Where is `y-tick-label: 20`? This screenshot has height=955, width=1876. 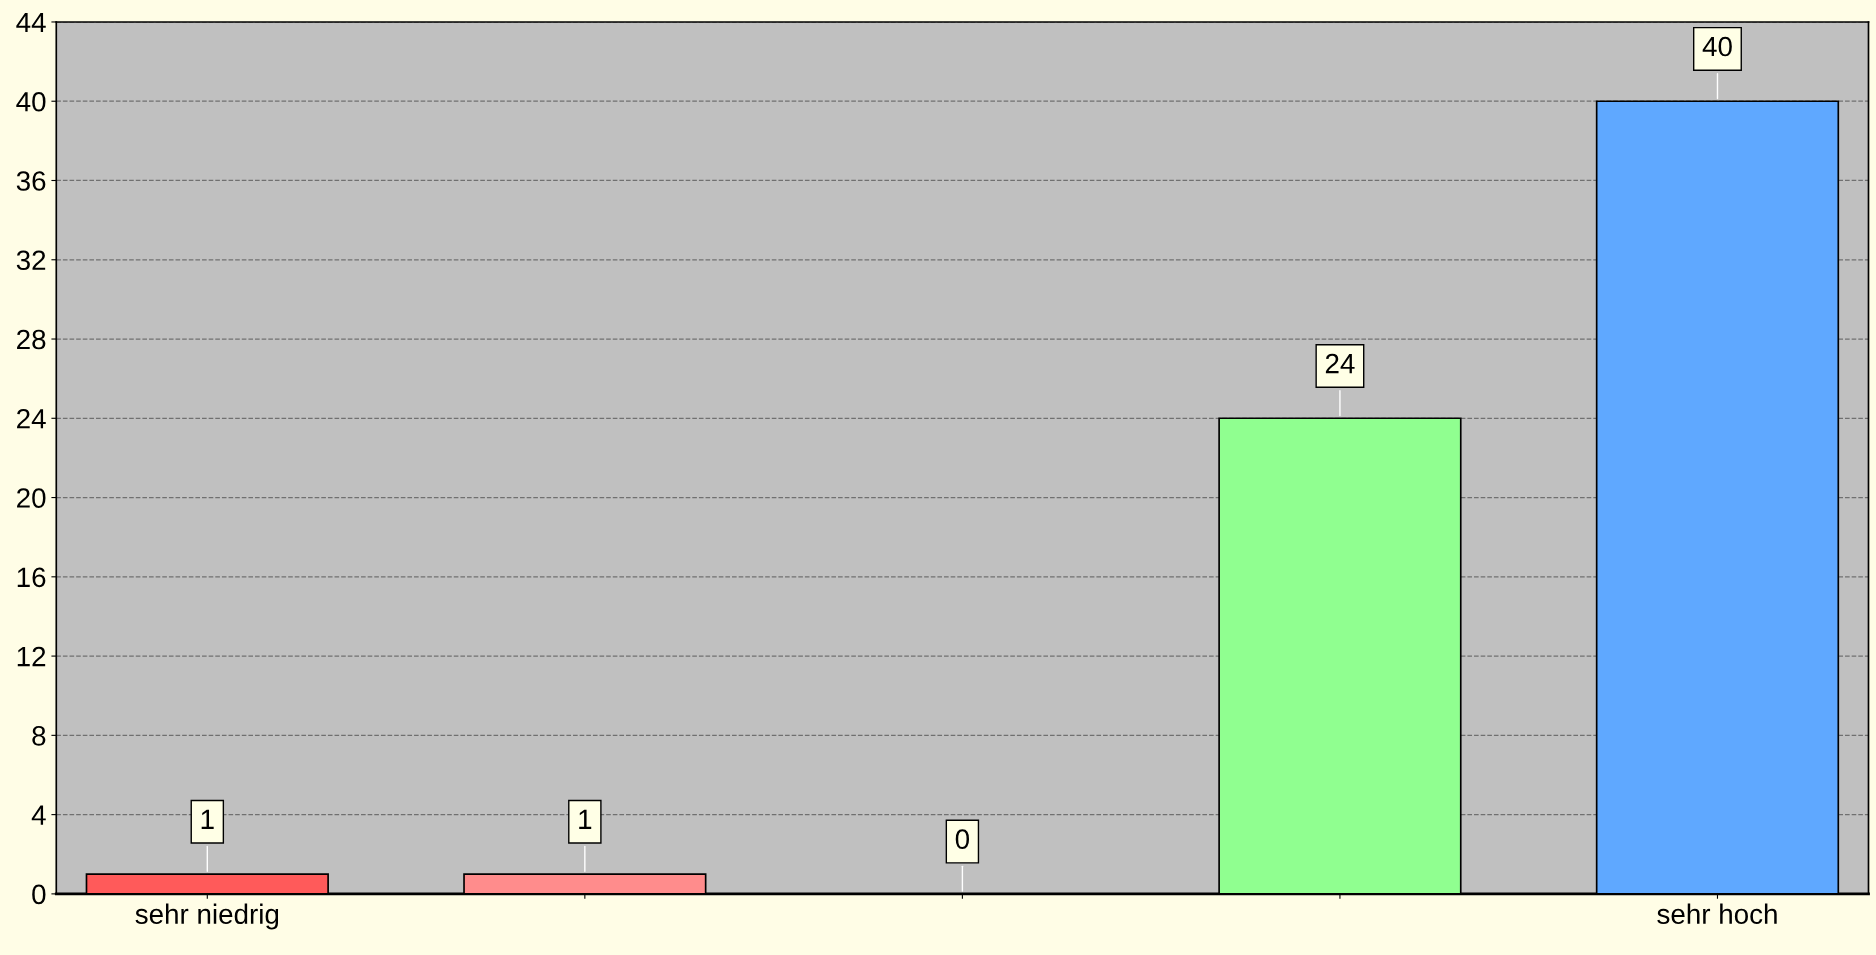
y-tick-label: 20 is located at coordinates (31, 498).